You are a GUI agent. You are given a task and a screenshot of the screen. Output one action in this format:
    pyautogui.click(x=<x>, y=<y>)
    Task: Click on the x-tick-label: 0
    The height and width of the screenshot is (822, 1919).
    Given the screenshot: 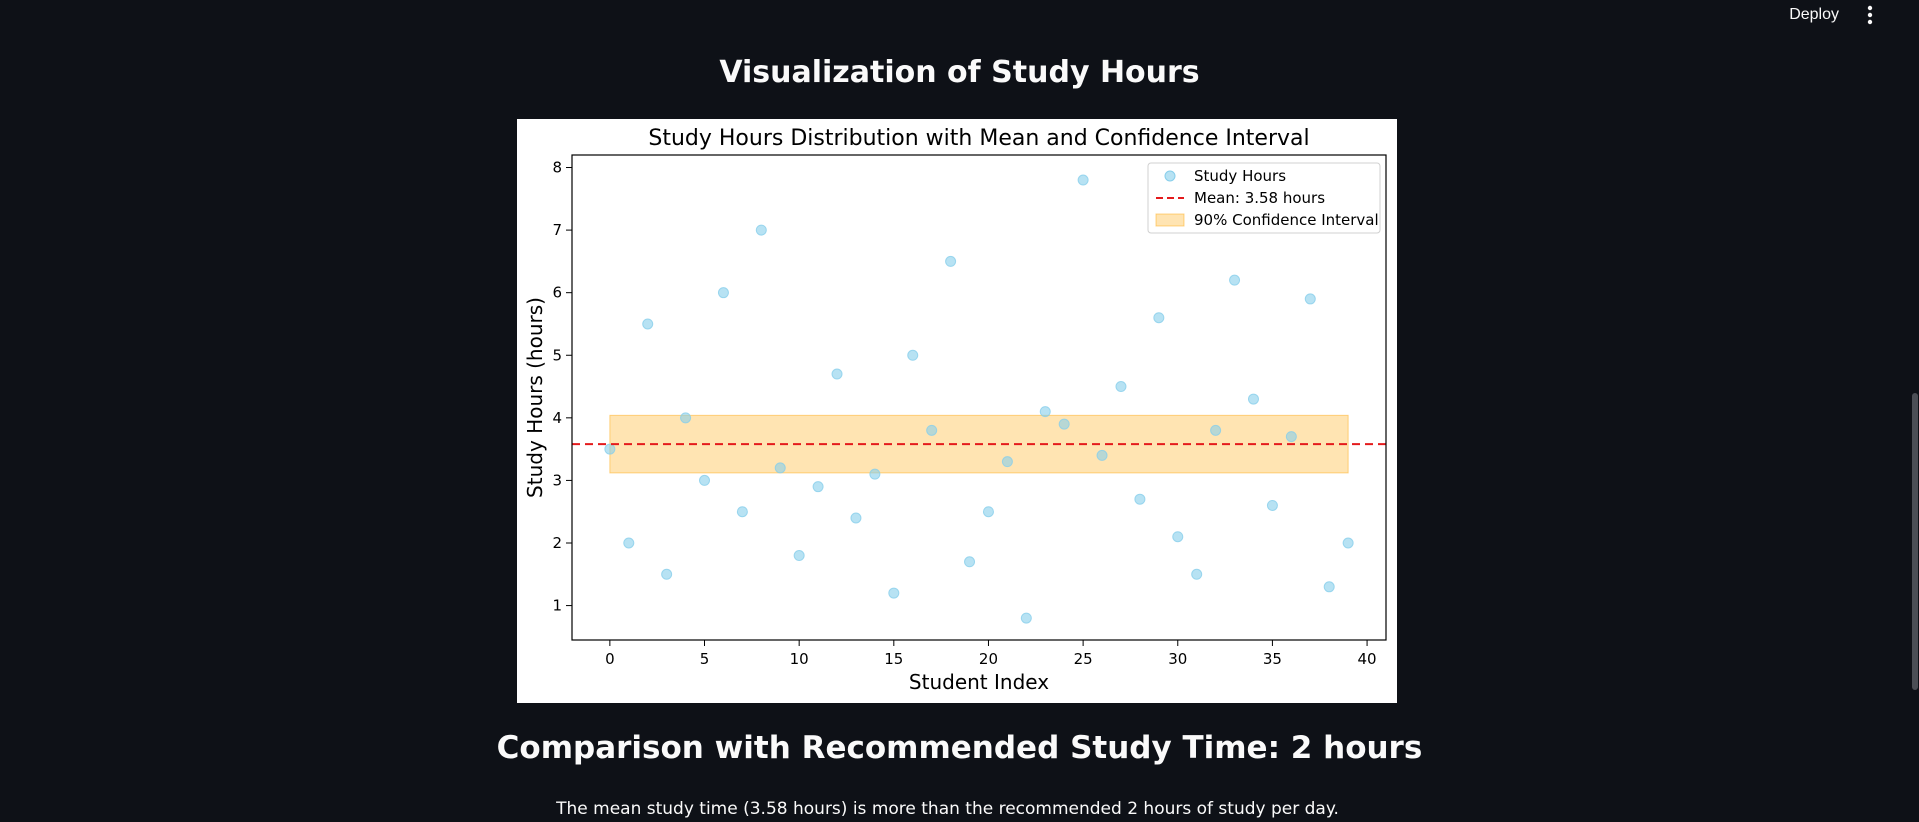 What is the action you would take?
    pyautogui.click(x=610, y=659)
    